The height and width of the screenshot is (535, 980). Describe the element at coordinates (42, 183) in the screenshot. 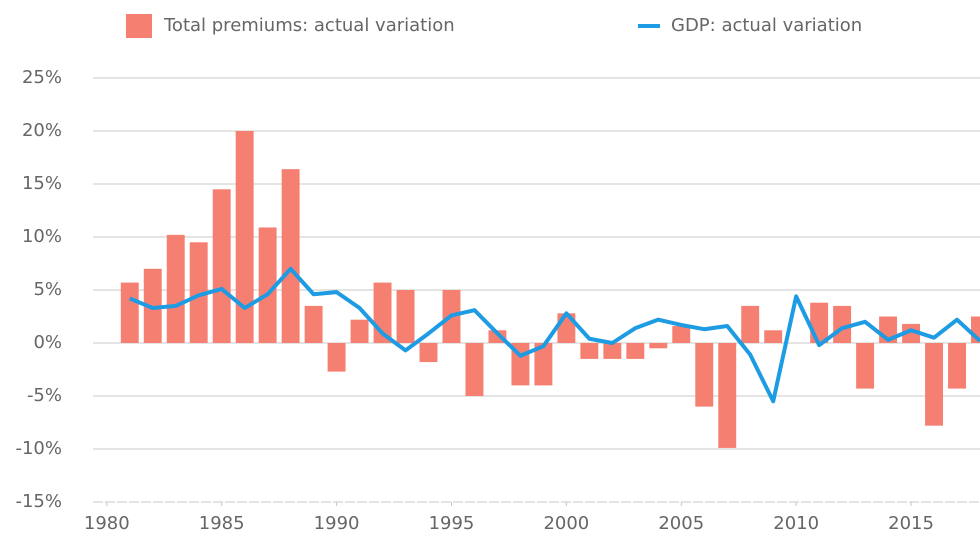

I see `y-tick-label: 15%` at that location.